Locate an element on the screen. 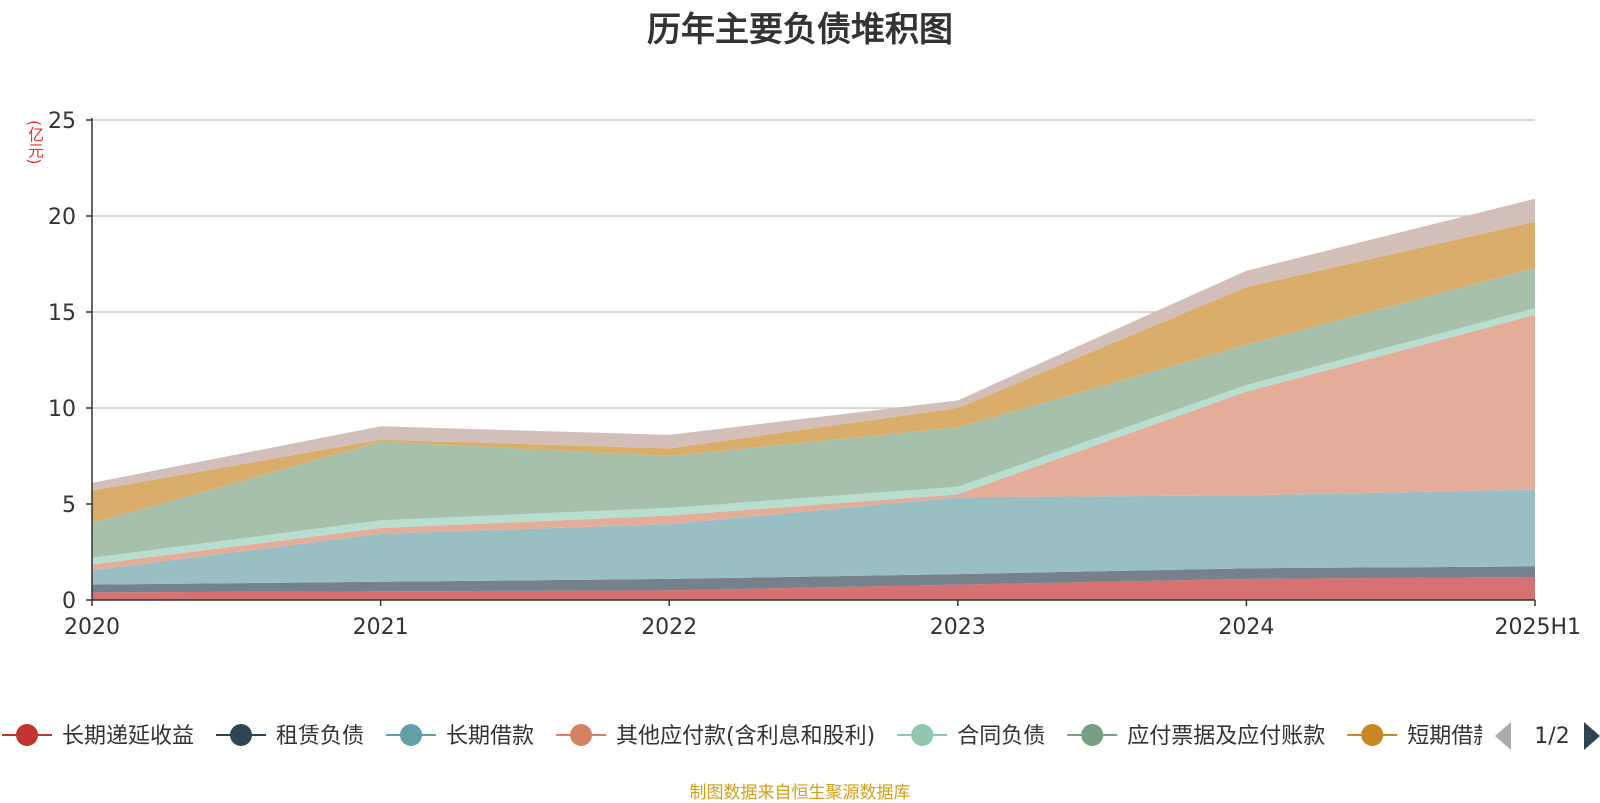 The width and height of the screenshot is (1600, 803). y-tick-label: 10 is located at coordinates (62, 409).